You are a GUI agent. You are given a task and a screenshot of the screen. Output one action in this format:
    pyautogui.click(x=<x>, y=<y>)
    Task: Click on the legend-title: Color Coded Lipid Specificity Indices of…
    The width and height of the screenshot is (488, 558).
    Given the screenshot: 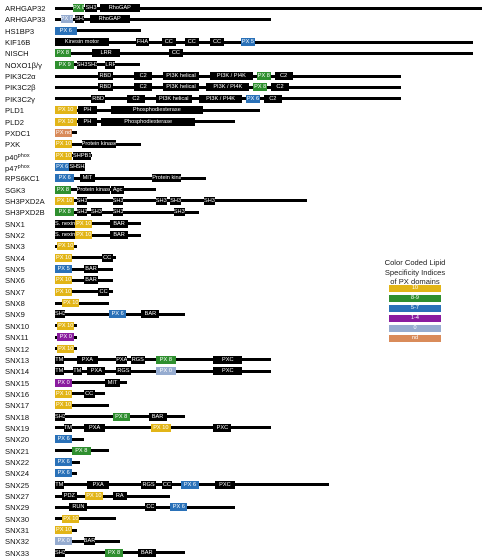 What is the action you would take?
    pyautogui.click(x=415, y=272)
    